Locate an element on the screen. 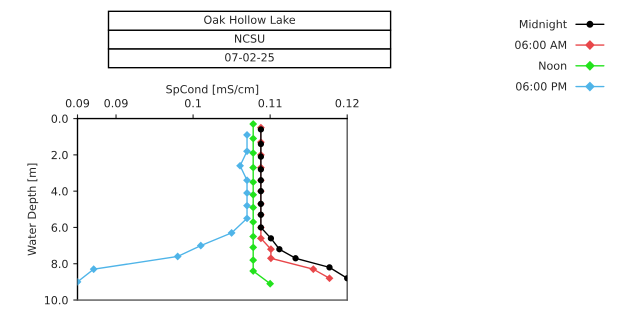 The image size is (620, 324). chart-title: Oak Hollow Lake is located at coordinates (250, 19).